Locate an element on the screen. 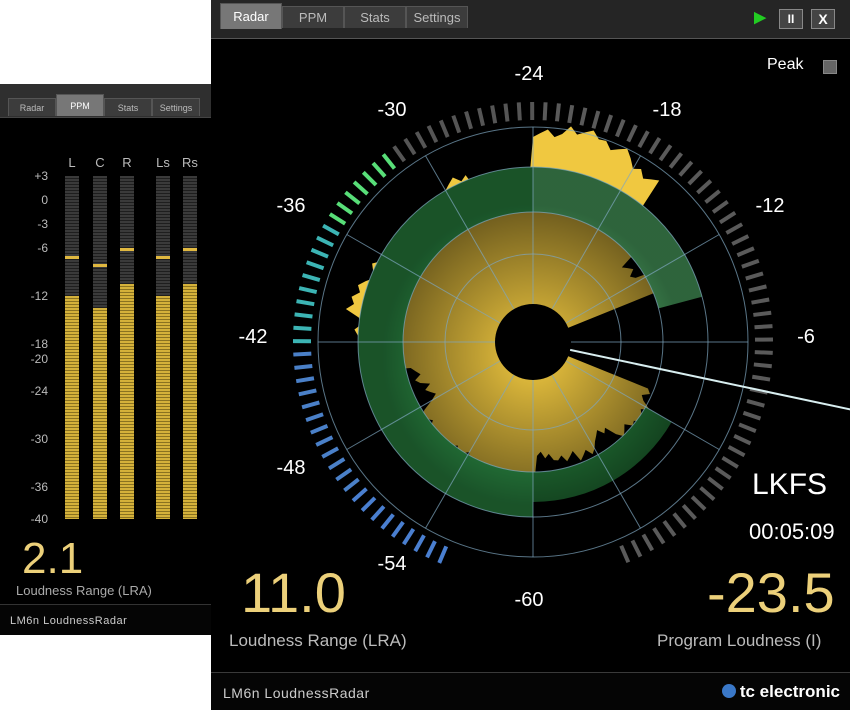 The width and height of the screenshot is (850, 710). ppm-tab-stats: Stats is located at coordinates (128, 107).